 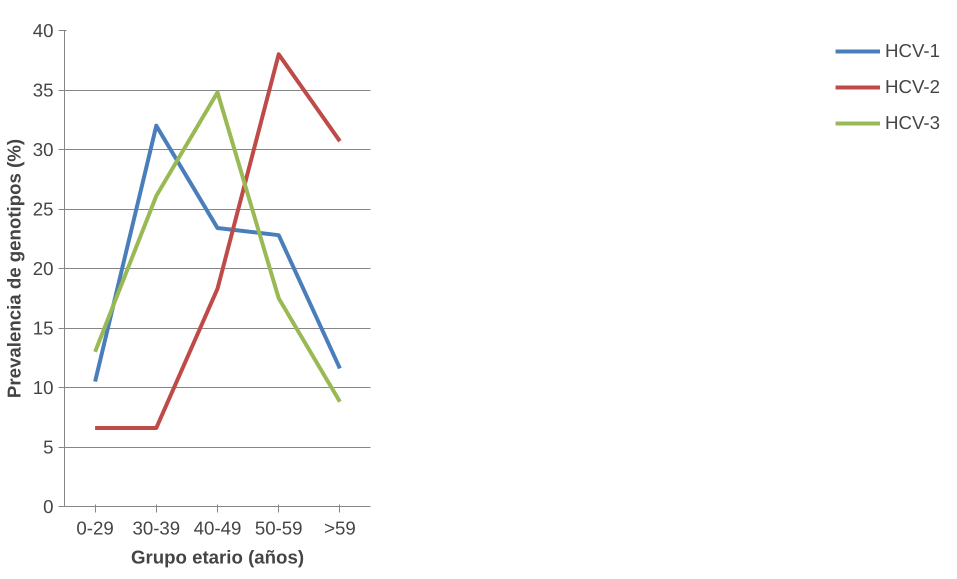 What do you see at coordinates (48, 506) in the screenshot?
I see `y-tick-label: 0` at bounding box center [48, 506].